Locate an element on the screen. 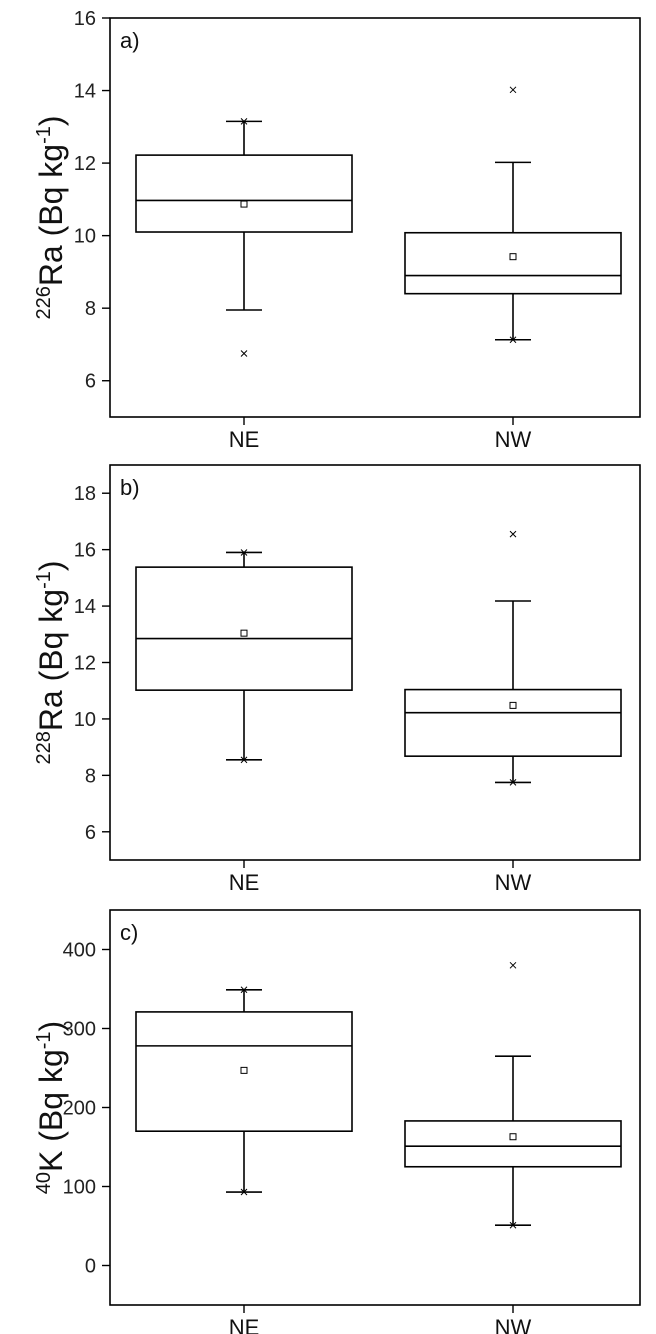 This screenshot has width=656, height=1334. y-tick-label: 100 is located at coordinates (79, 1188).